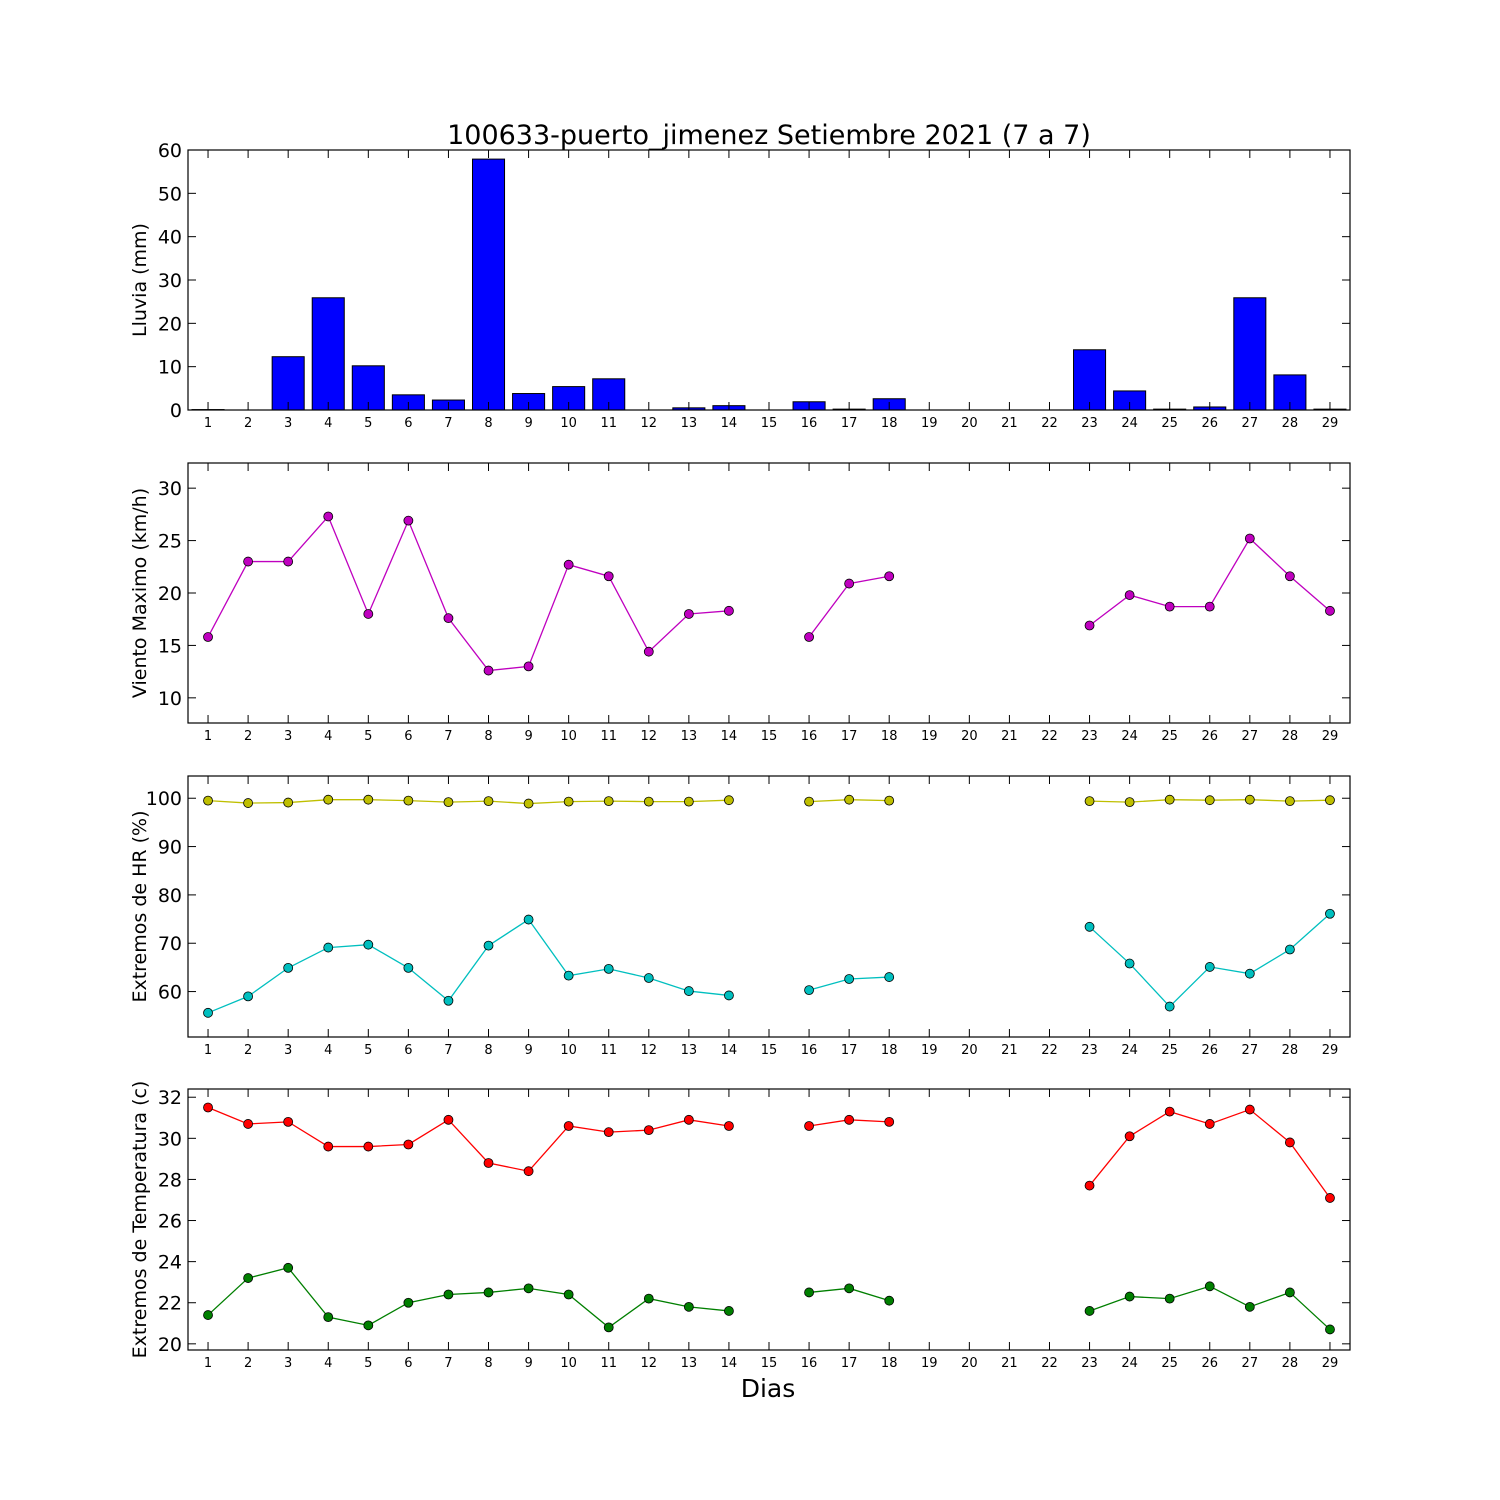 The image size is (1500, 1500). What do you see at coordinates (729, 736) in the screenshot?
I see `x-tick-label: 14` at bounding box center [729, 736].